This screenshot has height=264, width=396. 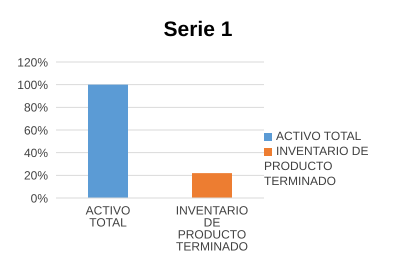 I want to click on y-tick-label: 40%, so click(x=36, y=153).